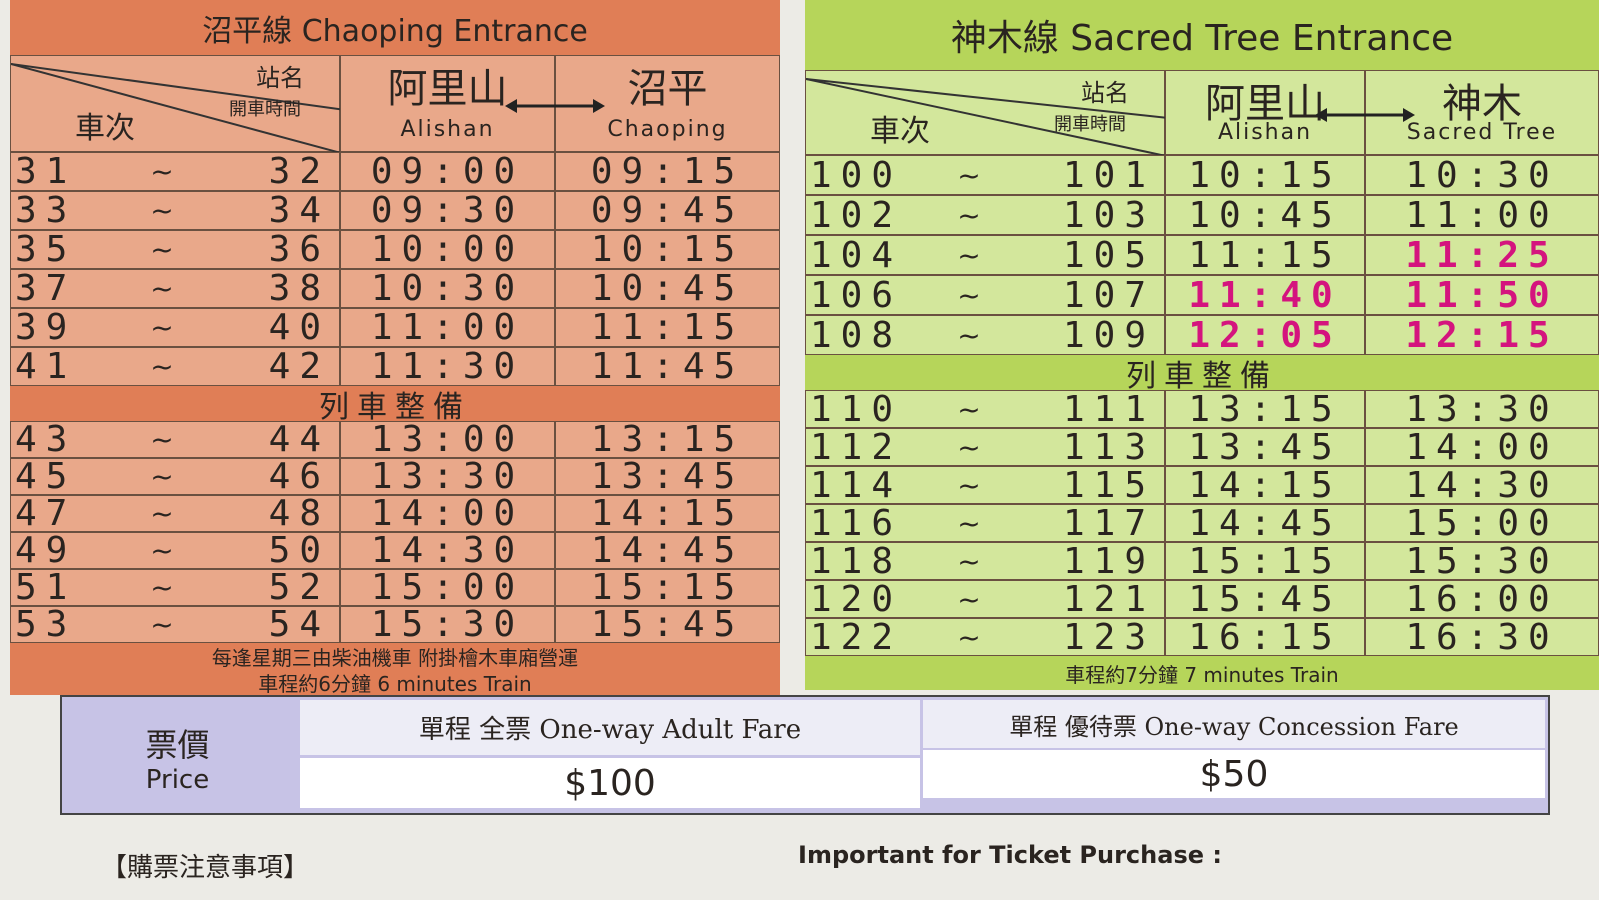 The height and width of the screenshot is (900, 1599). I want to click on train-from: 114, so click(856, 485).